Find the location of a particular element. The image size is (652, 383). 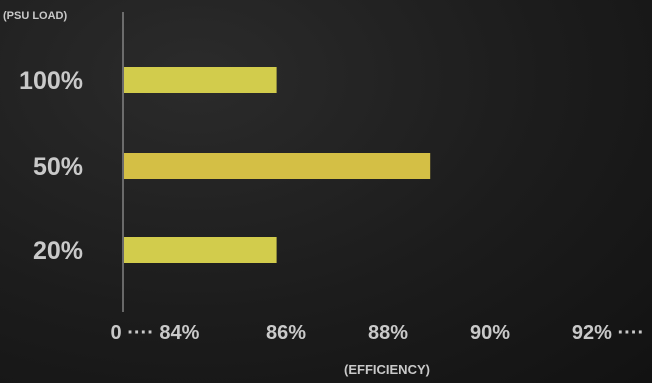

x-tick-label: 92% ···· is located at coordinates (608, 333).